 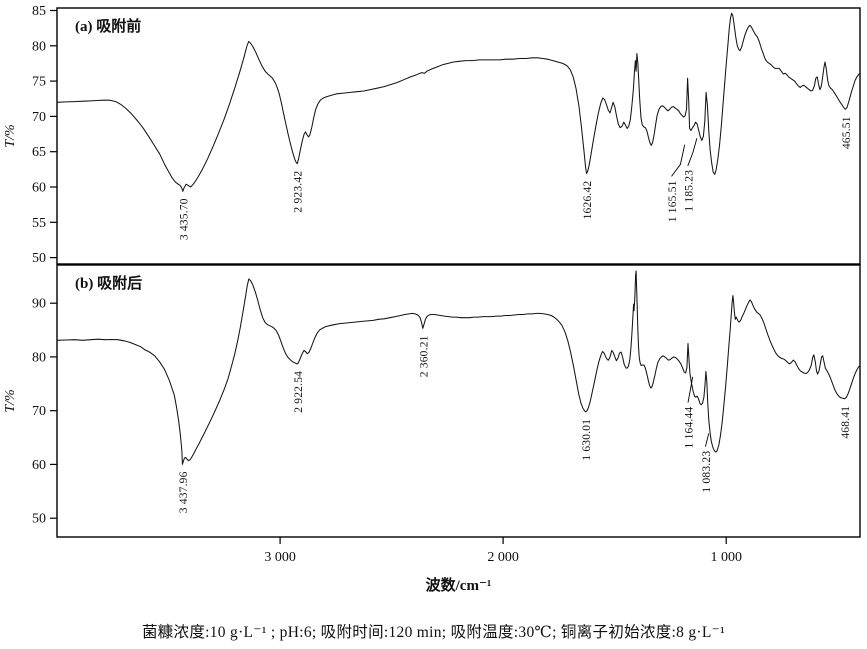 I want to click on panel-b-peak-label: 1 083.23, so click(x=707, y=472).